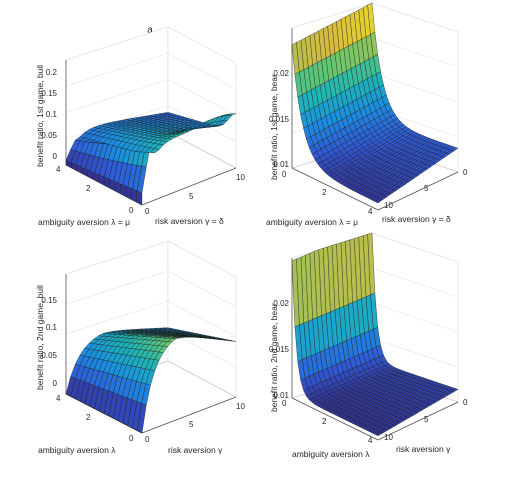 The image size is (512, 484). What do you see at coordinates (375, 334) in the screenshot?
I see `panel-d-surface` at bounding box center [375, 334].